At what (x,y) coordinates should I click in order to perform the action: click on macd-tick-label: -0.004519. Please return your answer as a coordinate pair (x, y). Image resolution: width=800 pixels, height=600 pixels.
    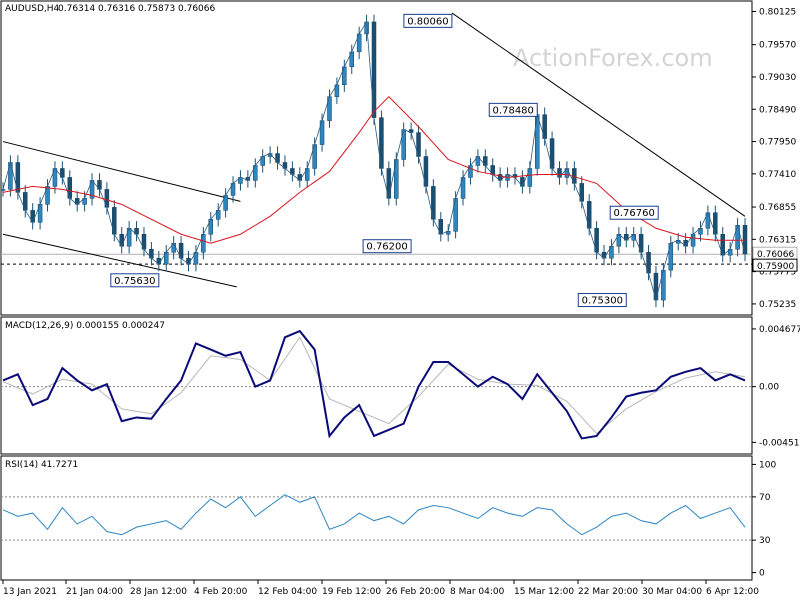
    Looking at the image, I should click on (779, 443).